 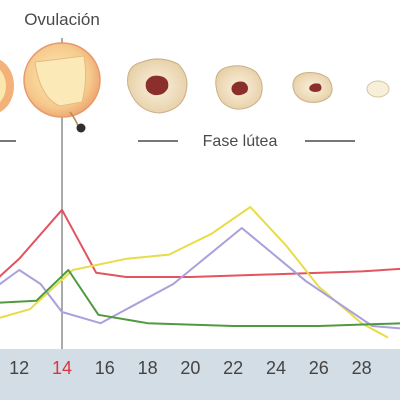 I want to click on x-tick-label: 26, so click(x=319, y=368).